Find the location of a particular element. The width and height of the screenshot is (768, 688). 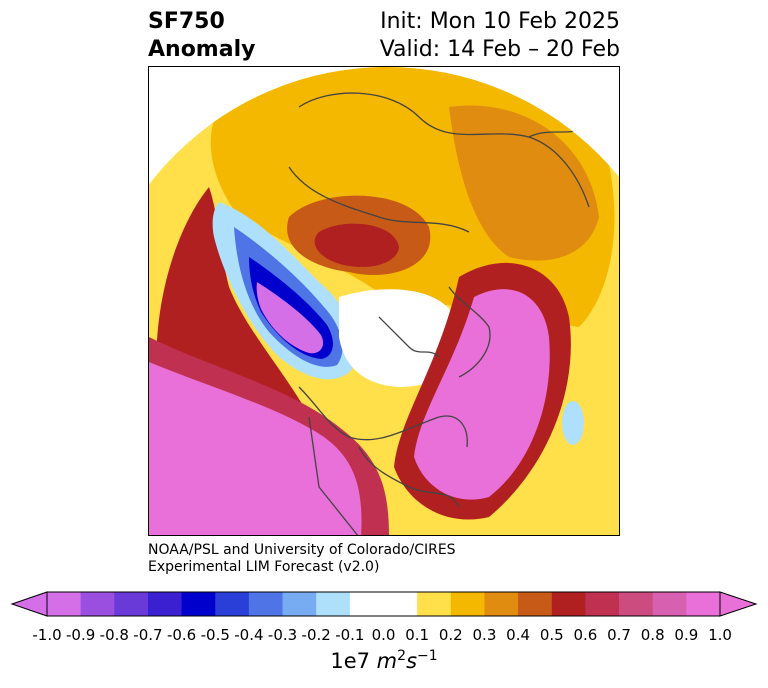

unit-s-exp: −1 is located at coordinates (427, 656).